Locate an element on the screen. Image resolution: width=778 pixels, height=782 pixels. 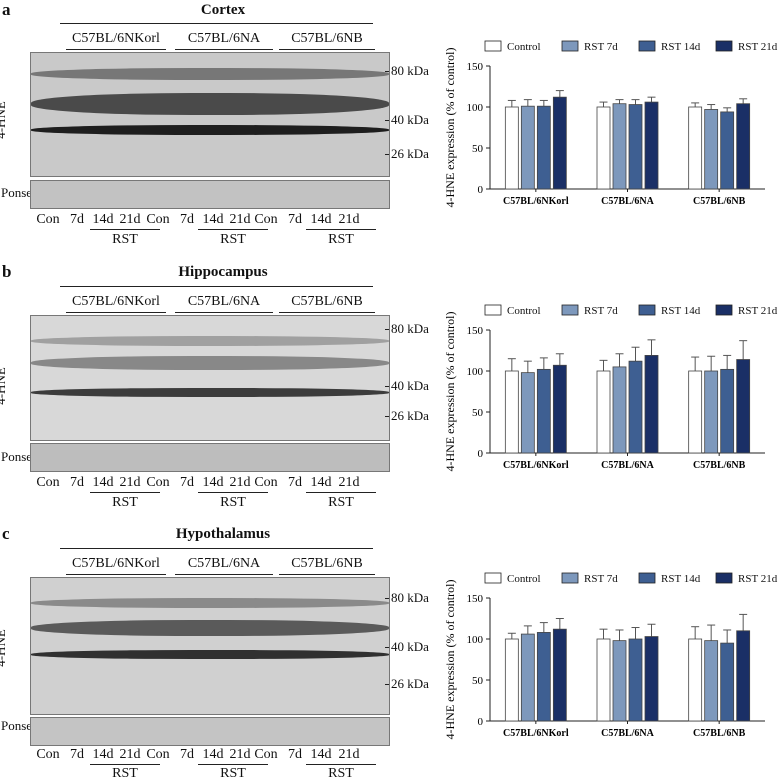
strain-label: C57BL/6NKorl is located at coordinates (116, 301).